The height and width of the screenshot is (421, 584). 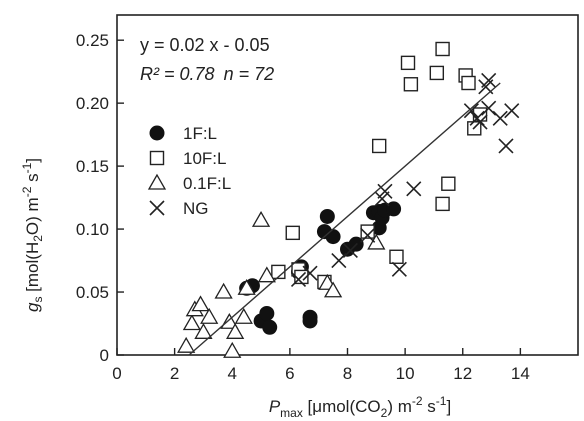 I want to click on legend-label: 0.1F:L, so click(x=207, y=183).